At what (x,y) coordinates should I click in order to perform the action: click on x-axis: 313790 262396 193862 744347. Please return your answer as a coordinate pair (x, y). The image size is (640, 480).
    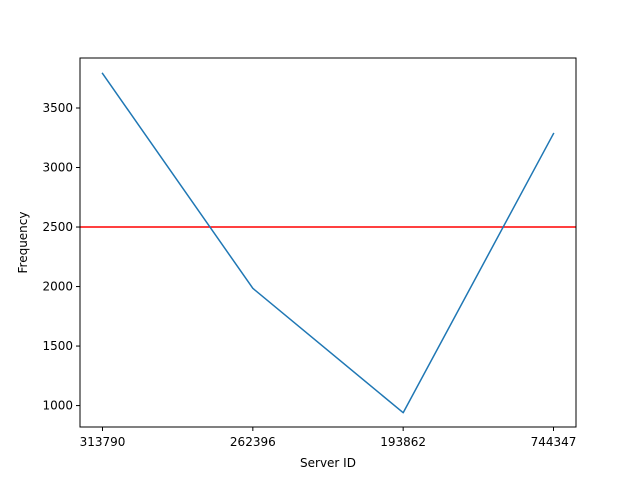
    Looking at the image, I should click on (328, 438).